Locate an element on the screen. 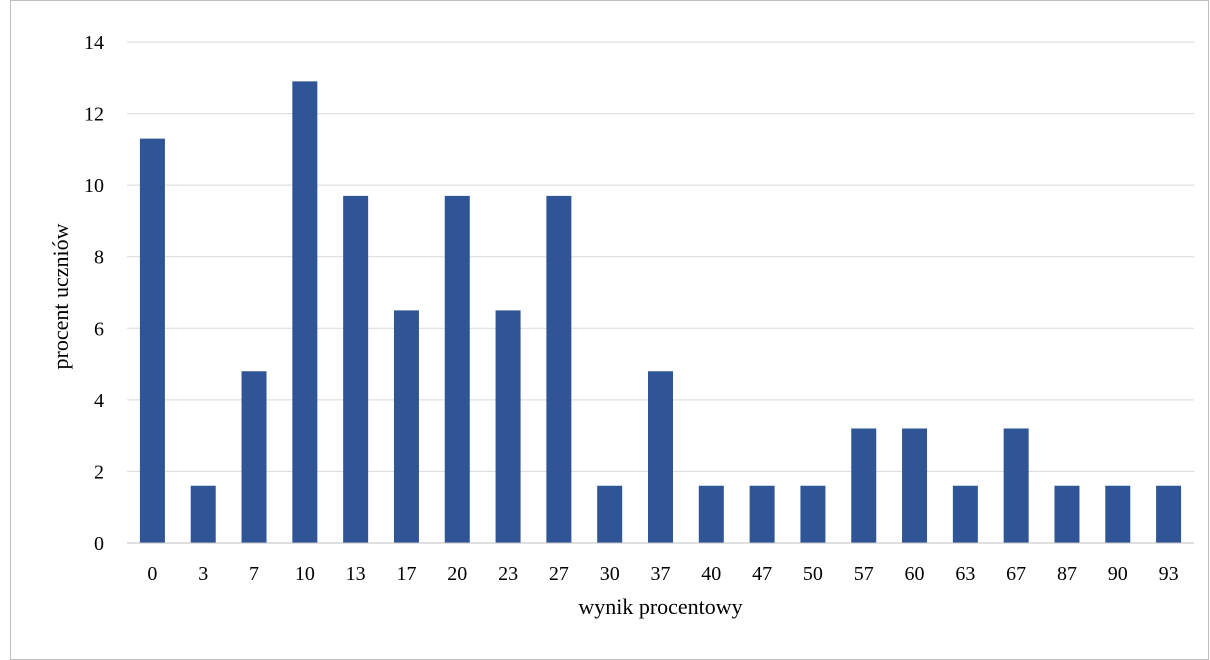 The width and height of the screenshot is (1210, 660). x-tick-label: 47 is located at coordinates (762, 574).